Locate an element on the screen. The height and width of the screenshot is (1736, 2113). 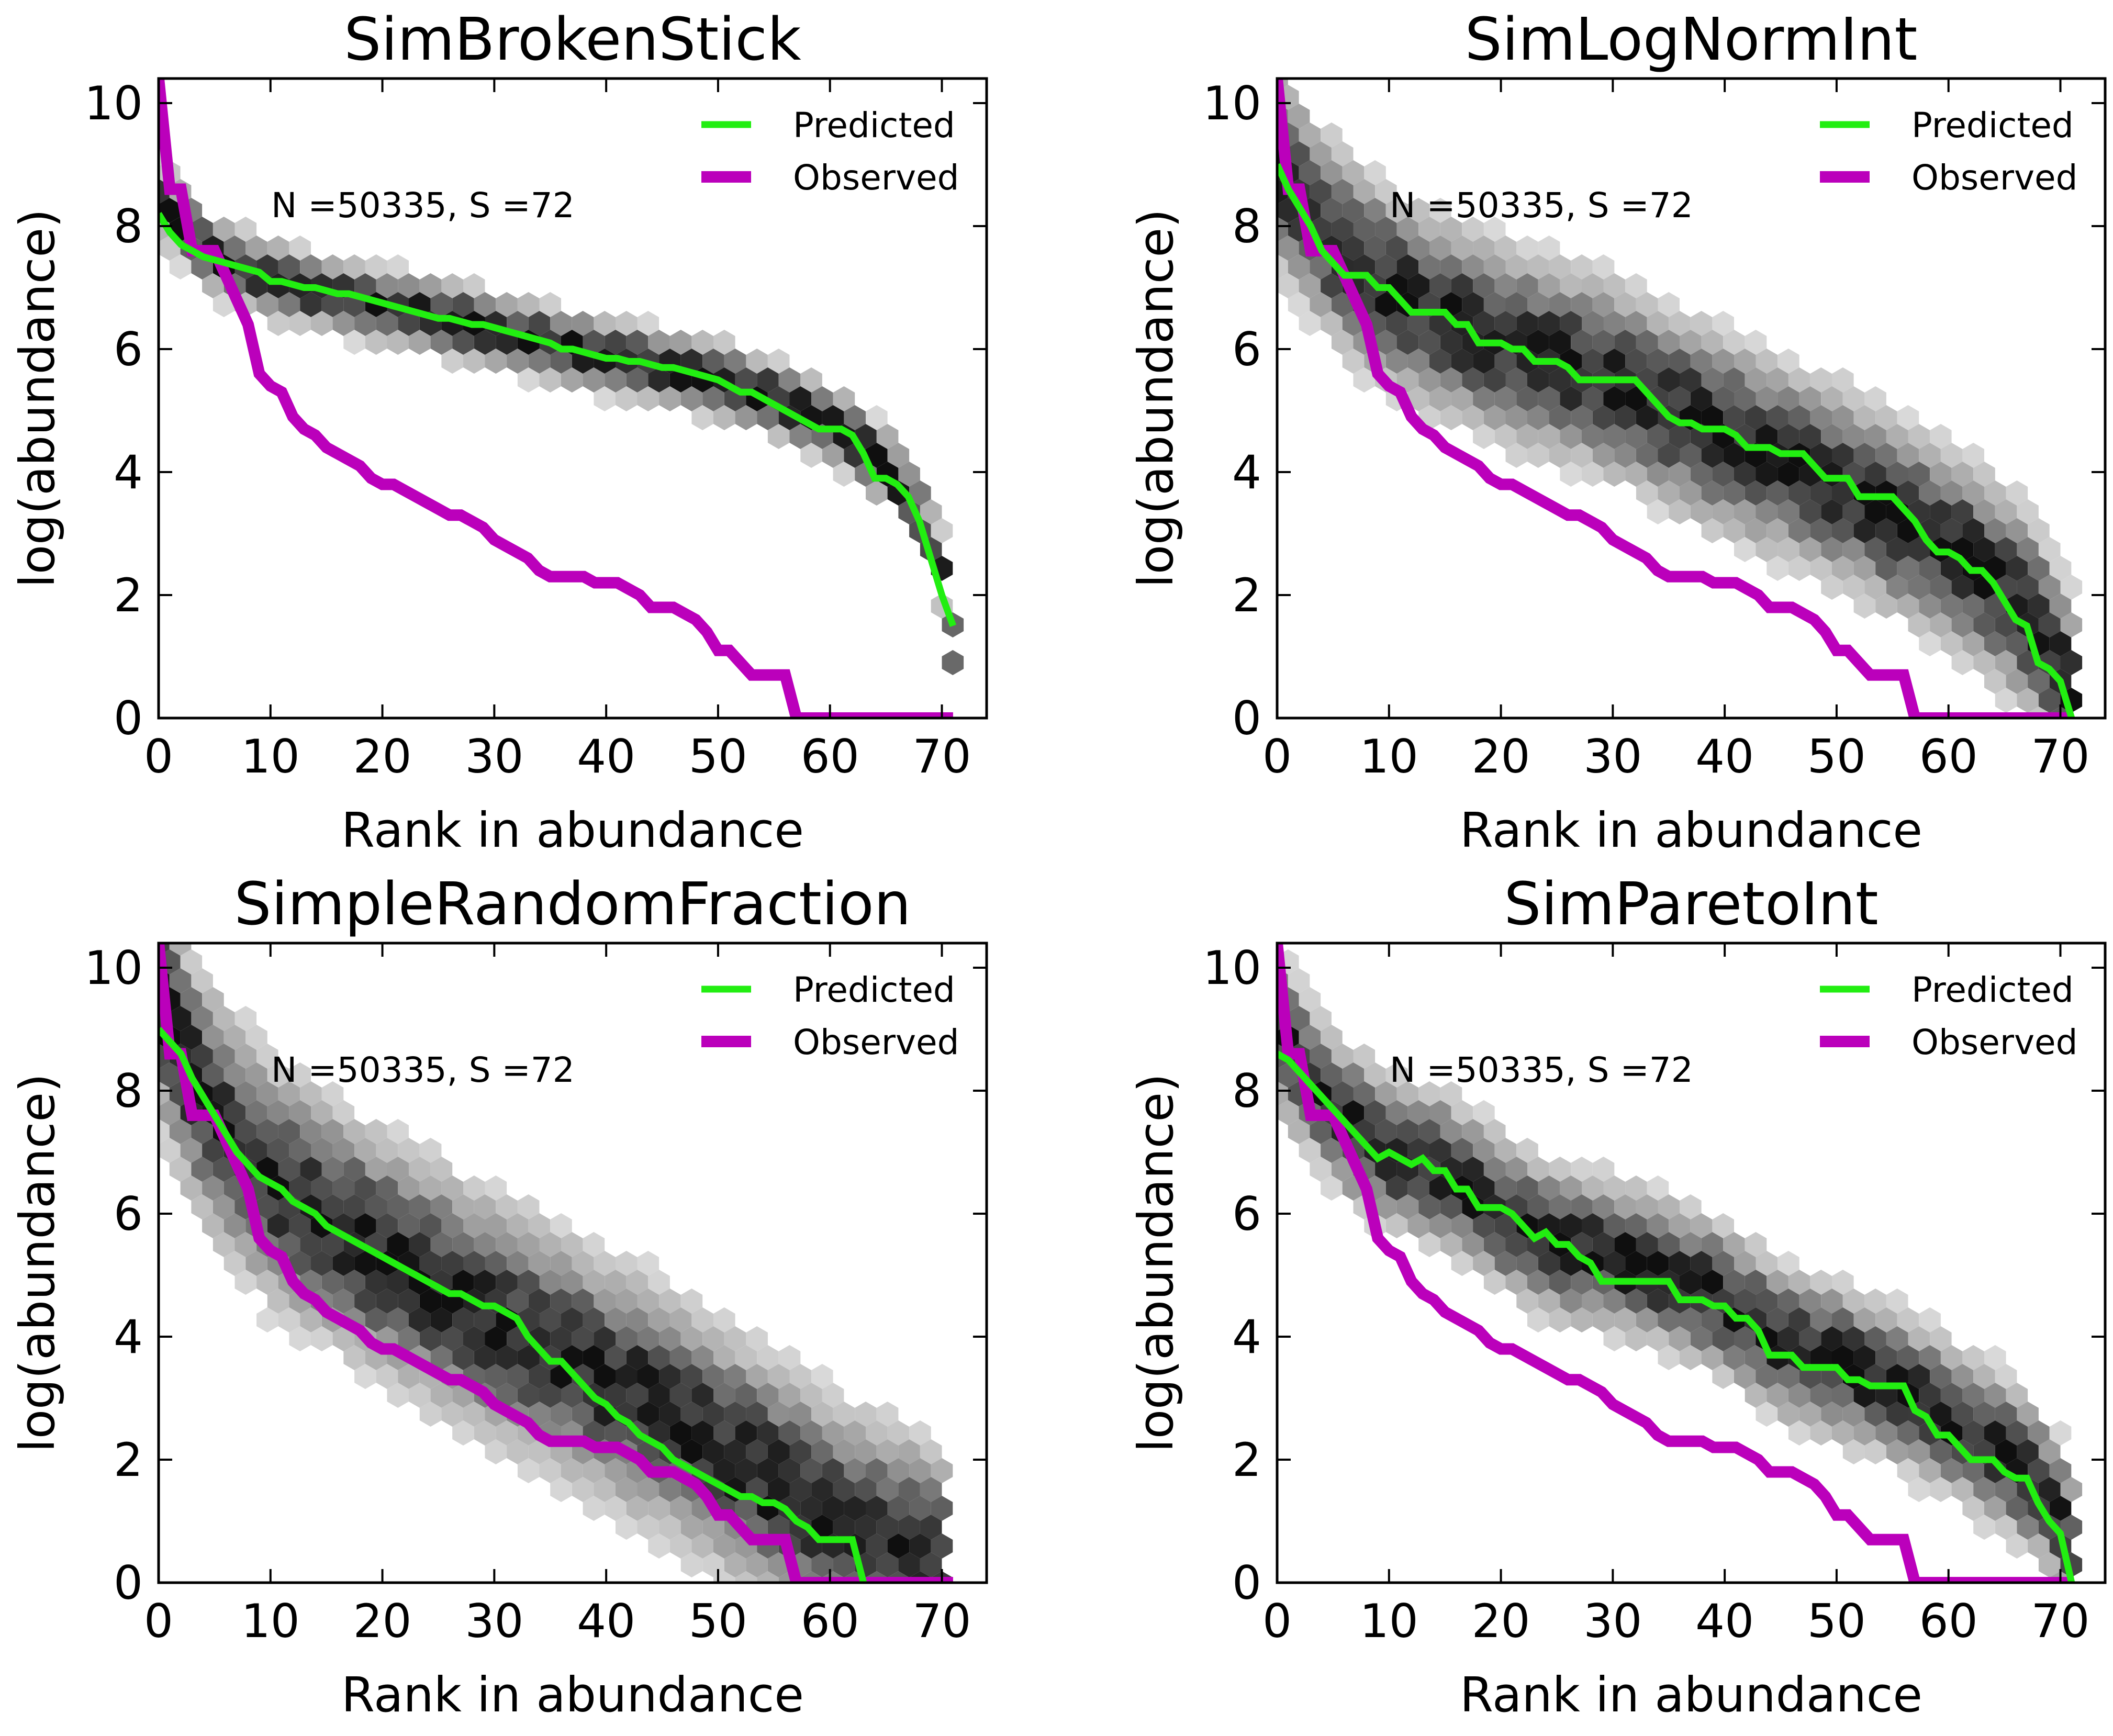
series-line-observed is located at coordinates (1674, 398).